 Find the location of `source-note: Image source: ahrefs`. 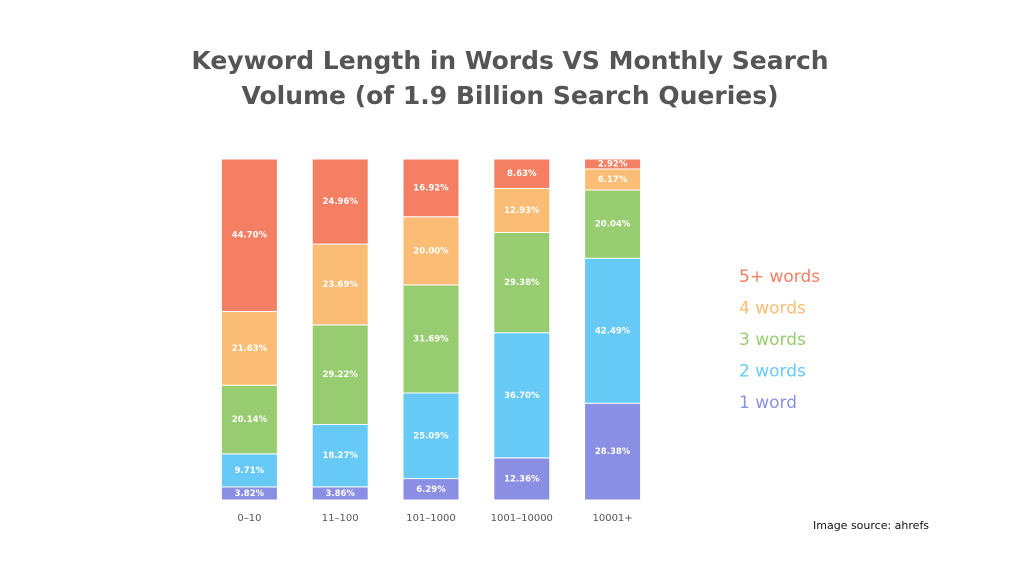

source-note: Image source: ahrefs is located at coordinates (871, 525).